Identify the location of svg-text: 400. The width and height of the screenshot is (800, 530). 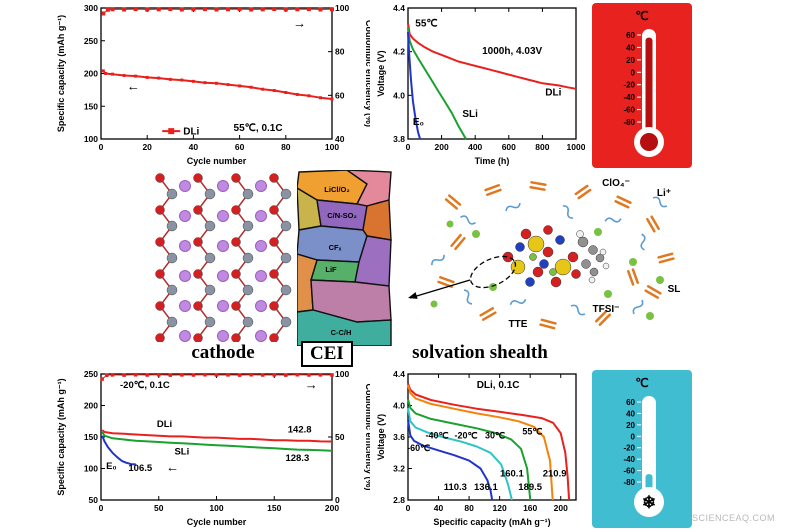
(475, 147).